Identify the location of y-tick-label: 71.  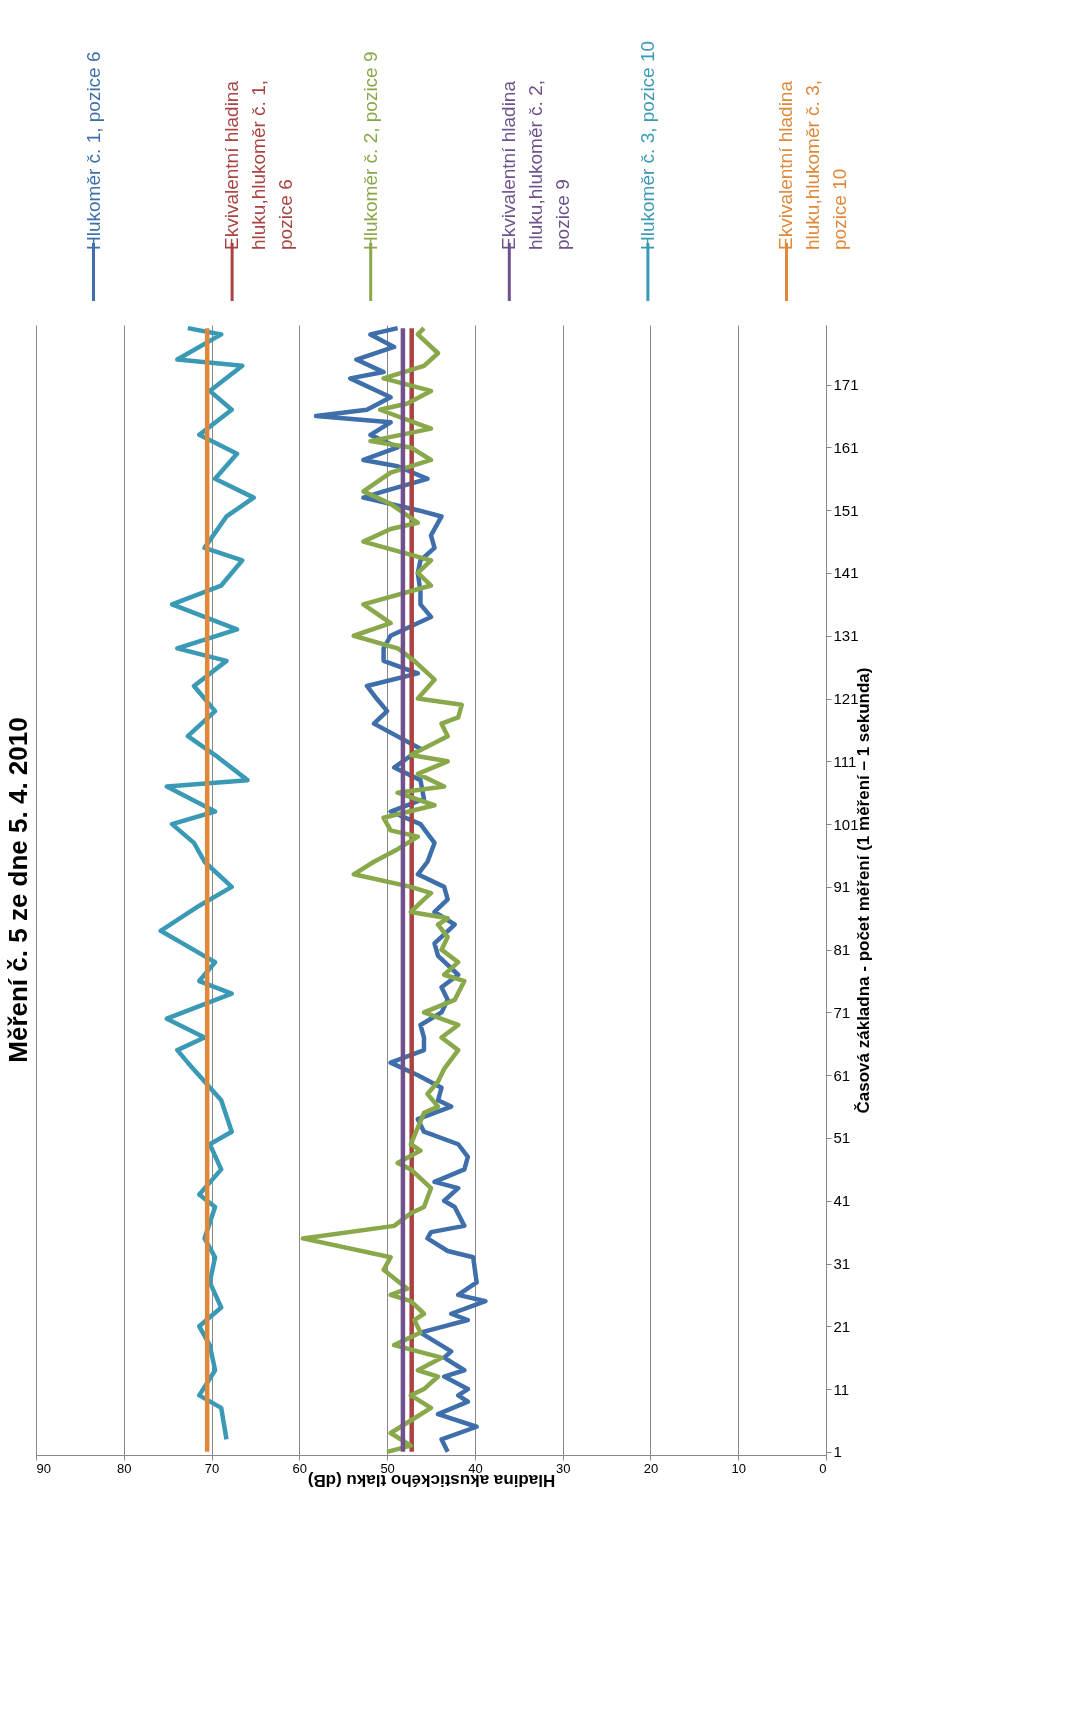
(842, 1012).